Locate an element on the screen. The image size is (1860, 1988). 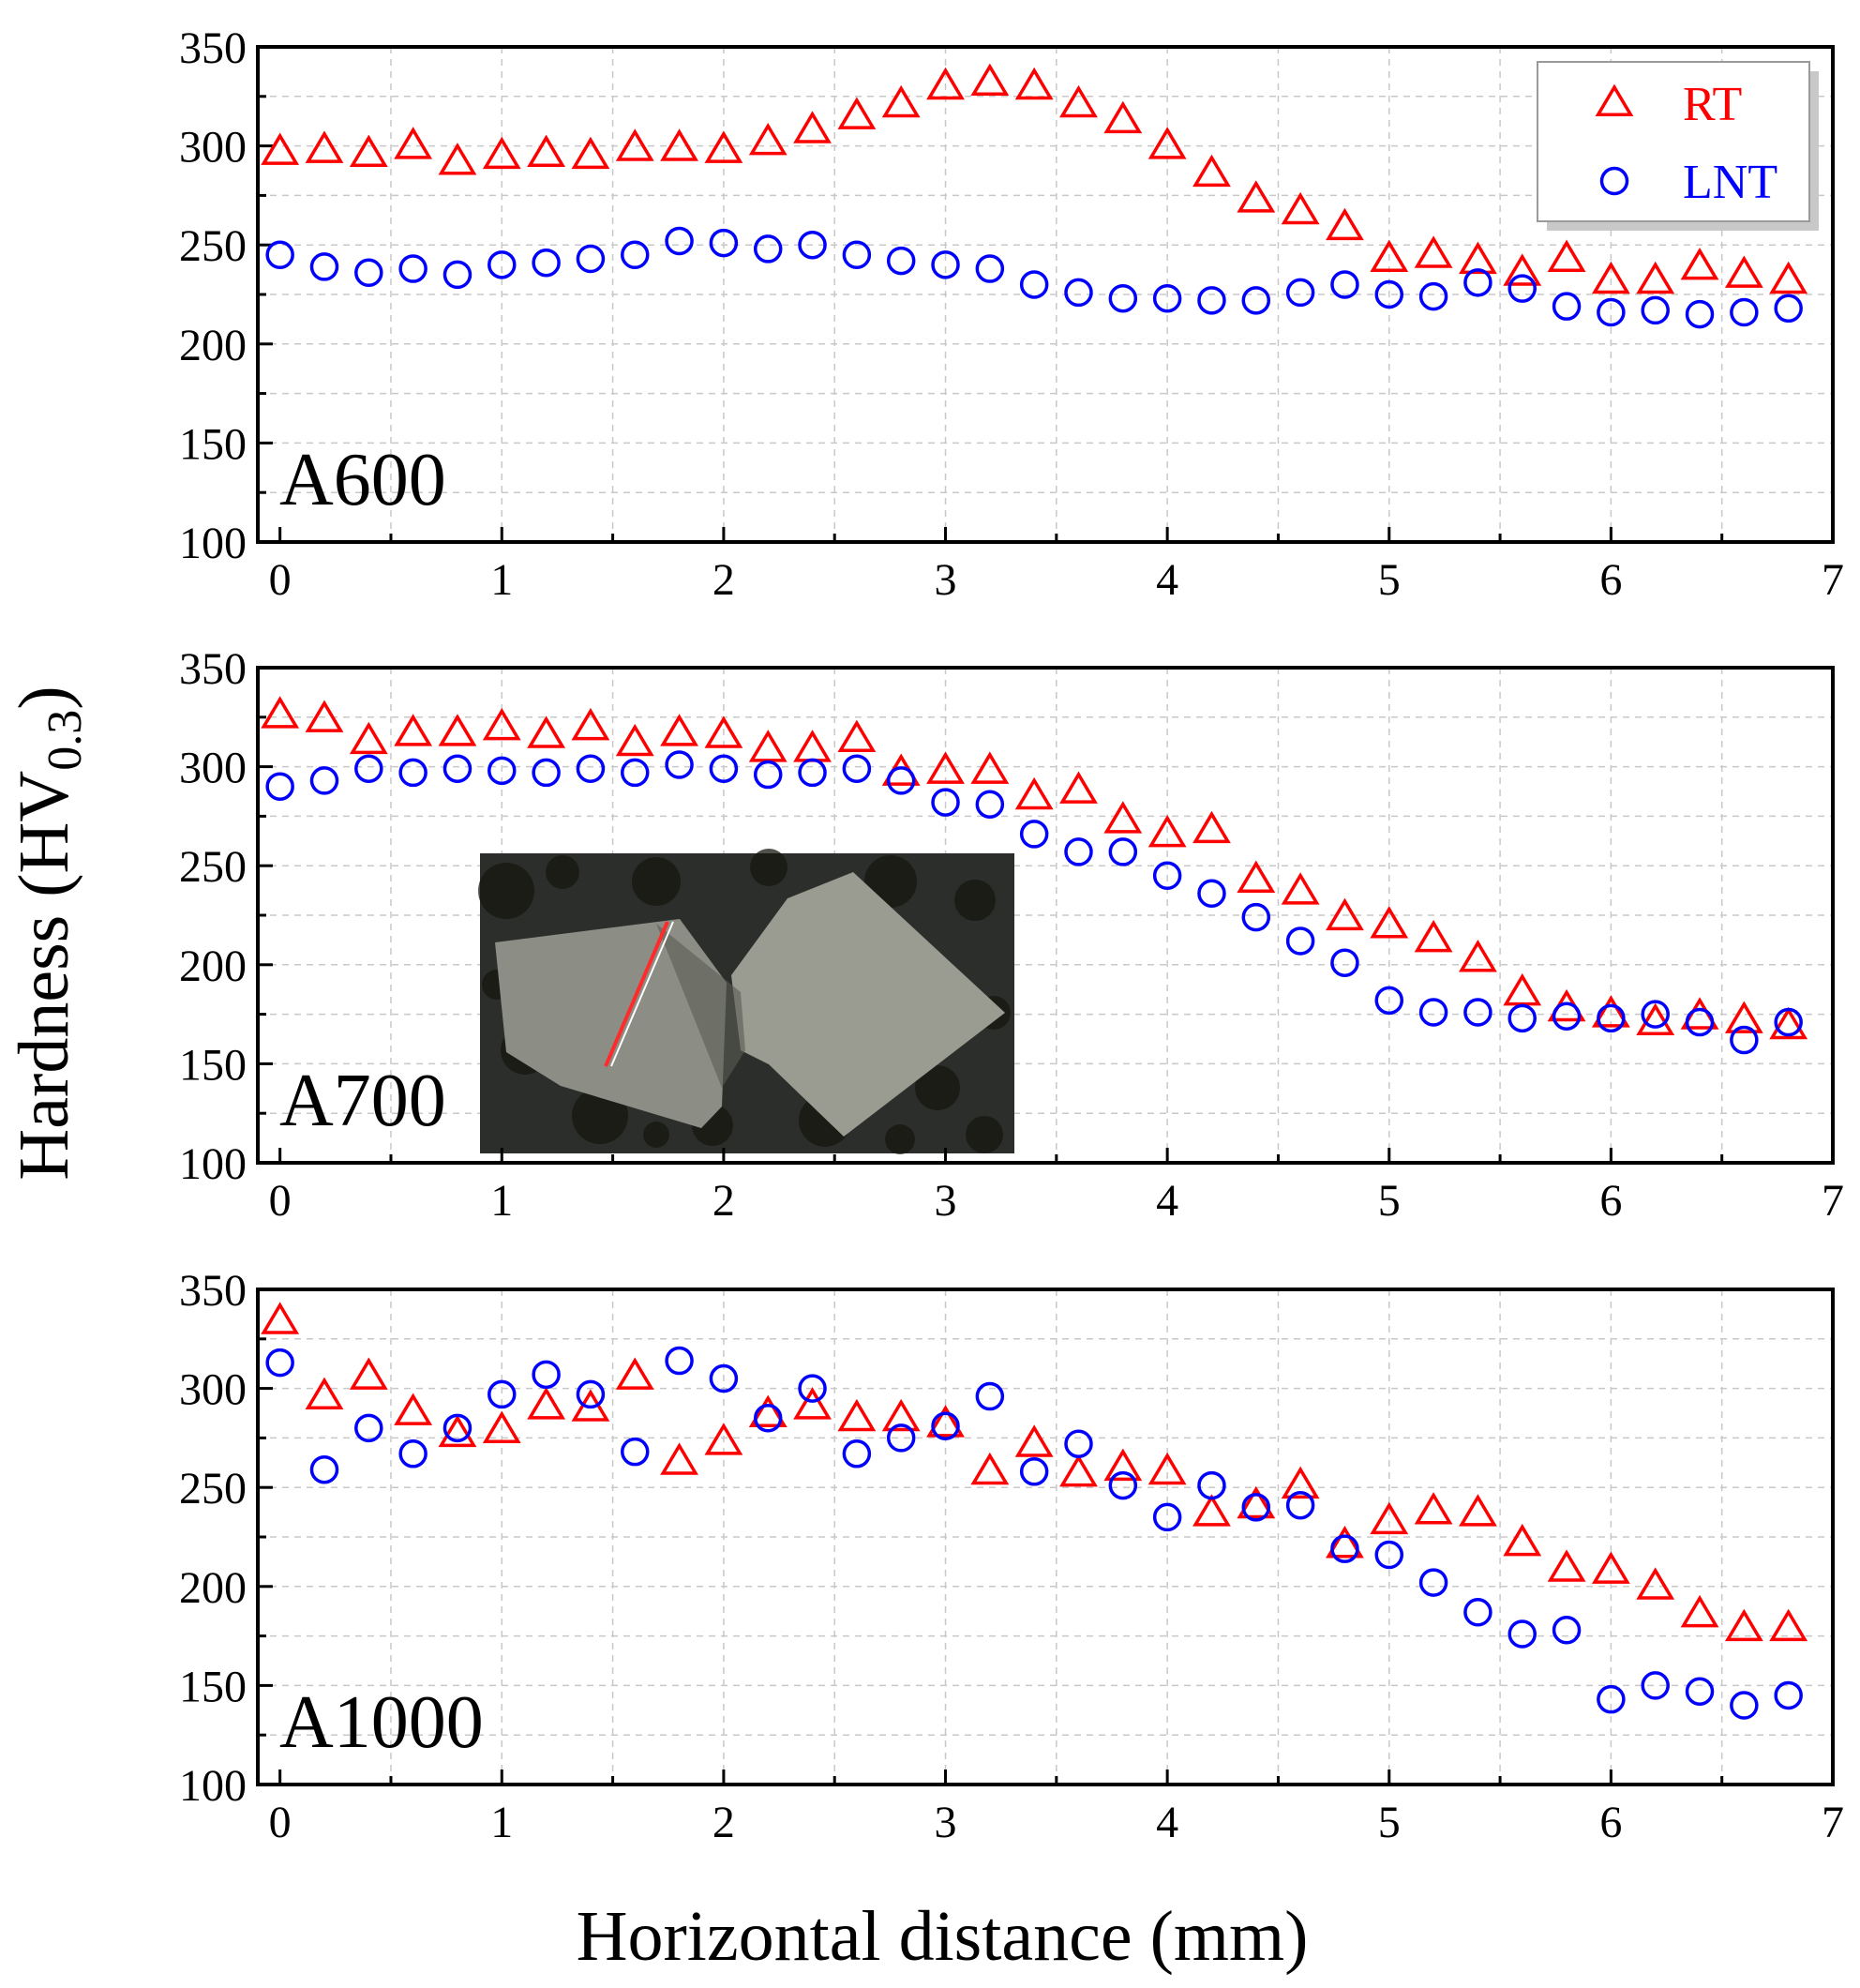
y-tick-label: 100 is located at coordinates (213, 1164).